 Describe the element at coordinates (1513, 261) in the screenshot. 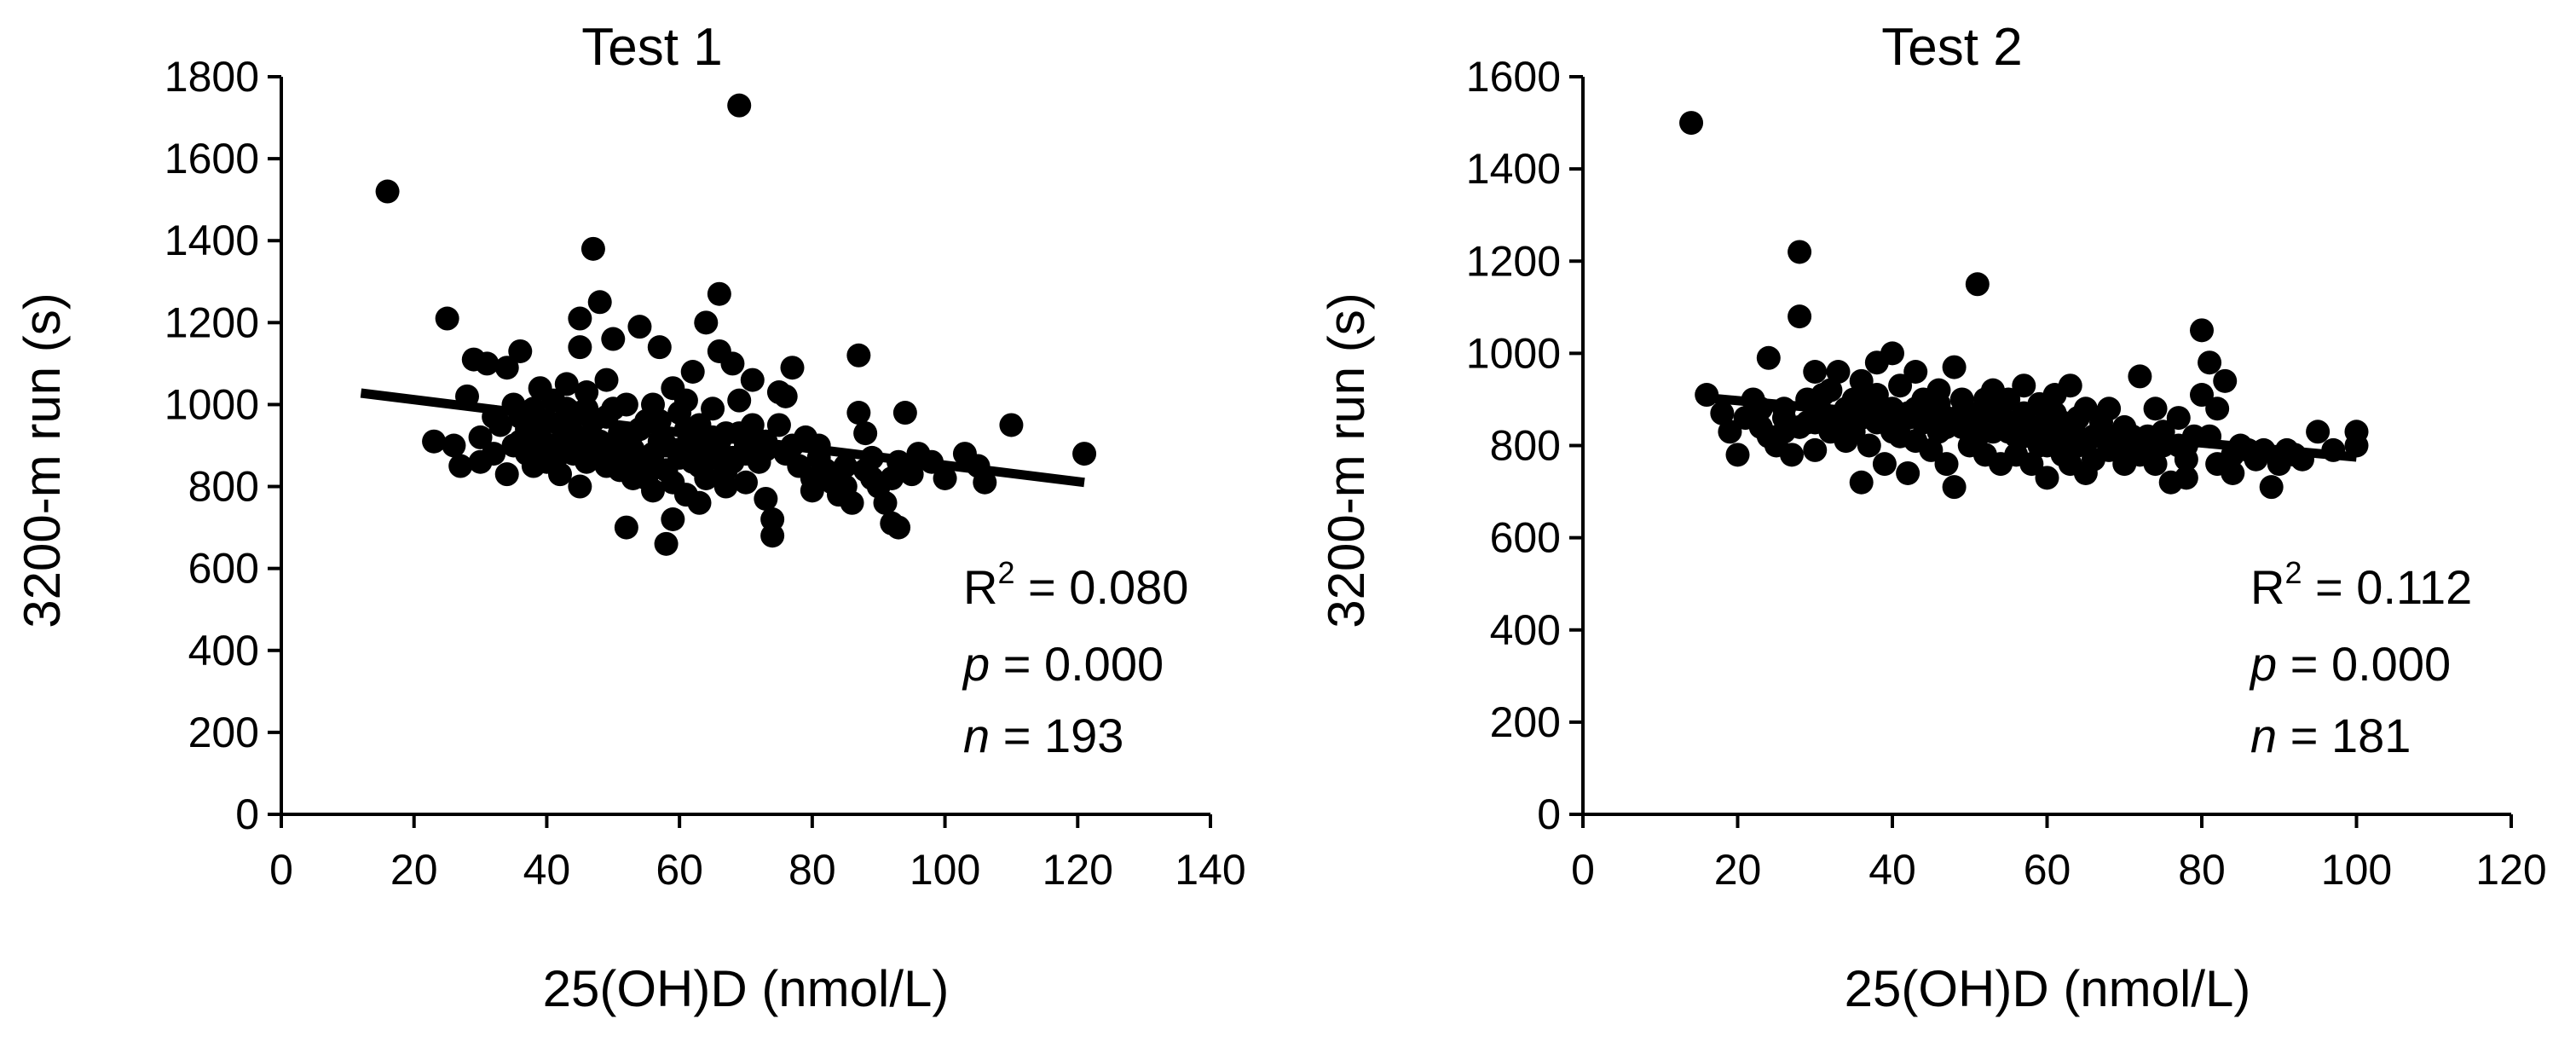

I see `y-tick-label: 1200` at that location.